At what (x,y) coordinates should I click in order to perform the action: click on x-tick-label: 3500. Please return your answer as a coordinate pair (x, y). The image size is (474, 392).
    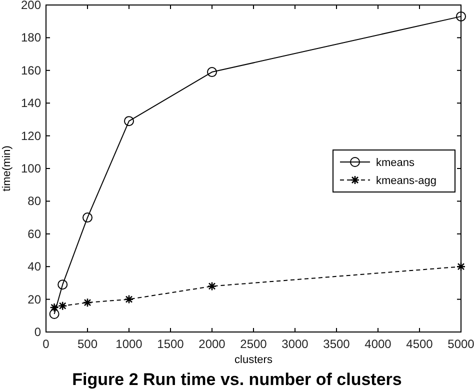
    Looking at the image, I should click on (336, 344).